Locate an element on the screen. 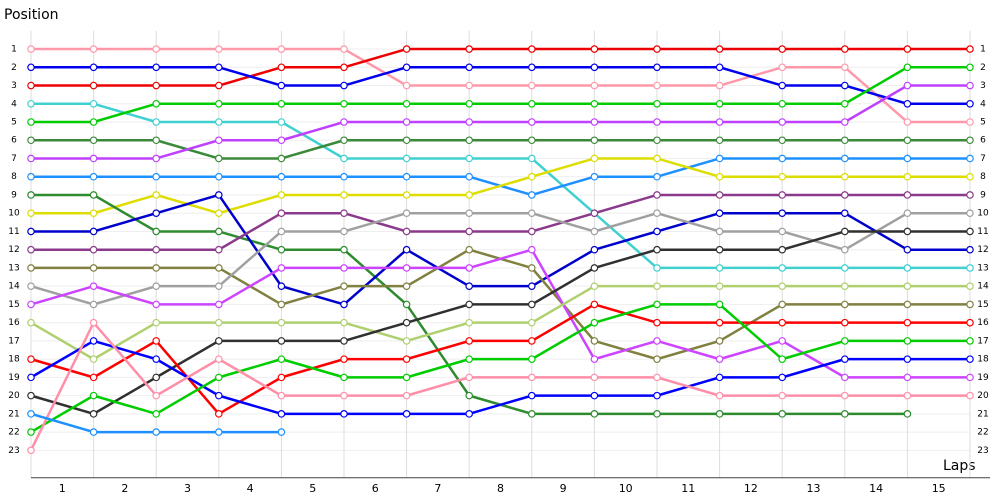 This screenshot has height=500, width=1000. y-tick-label: 21 is located at coordinates (13, 414).